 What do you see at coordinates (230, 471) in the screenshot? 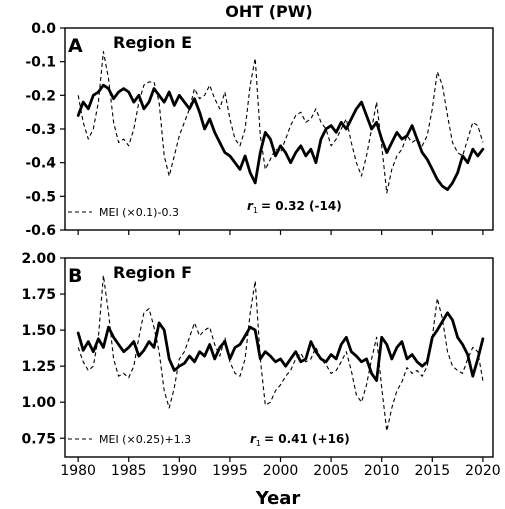
I see `x-tick-label: 1995` at bounding box center [230, 471].